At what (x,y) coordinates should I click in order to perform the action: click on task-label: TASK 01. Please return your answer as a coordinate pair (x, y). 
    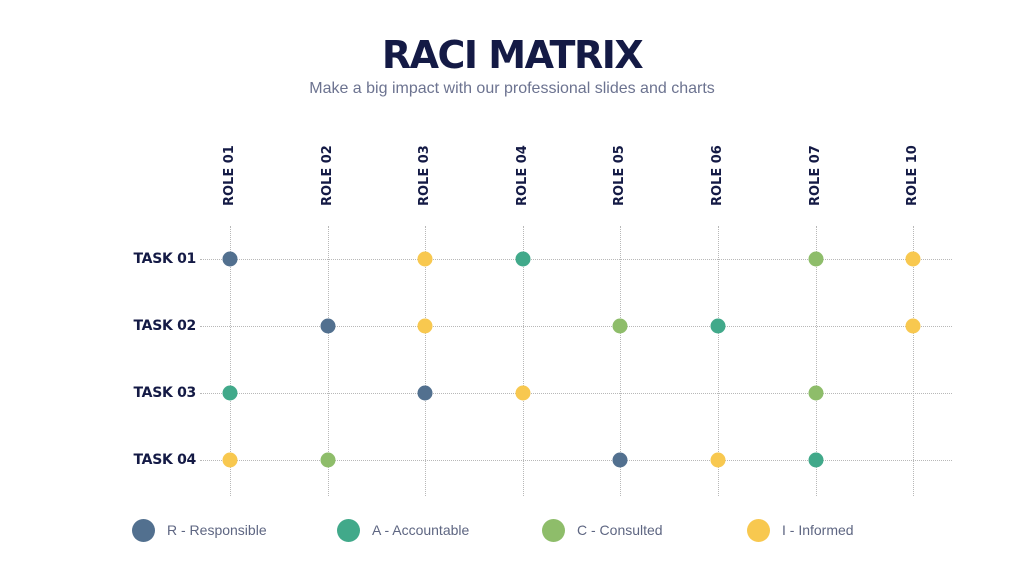
    Looking at the image, I should click on (165, 259).